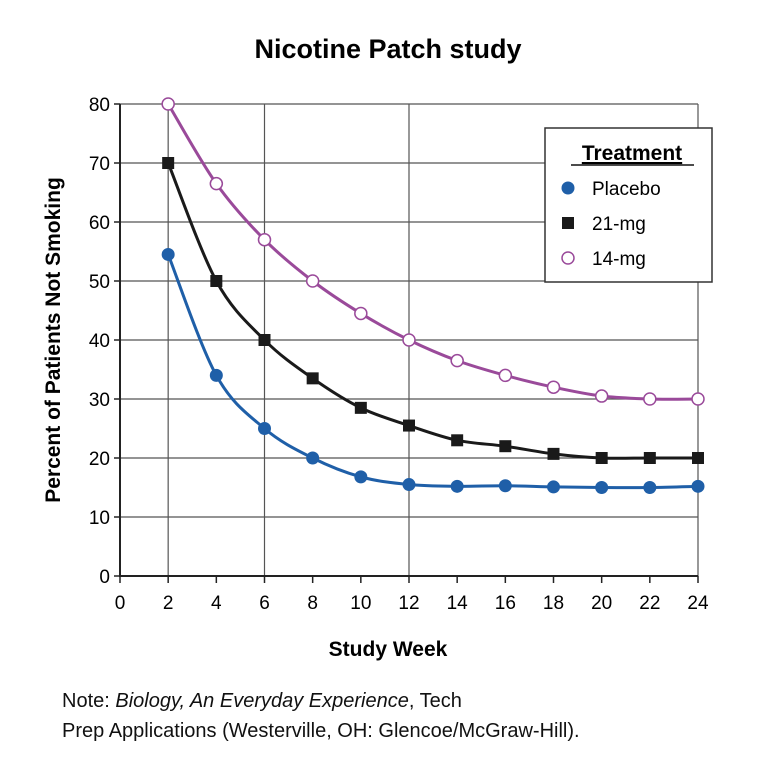 This screenshot has height=766, width=780. What do you see at coordinates (264, 603) in the screenshot?
I see `x-tick-label: 6` at bounding box center [264, 603].